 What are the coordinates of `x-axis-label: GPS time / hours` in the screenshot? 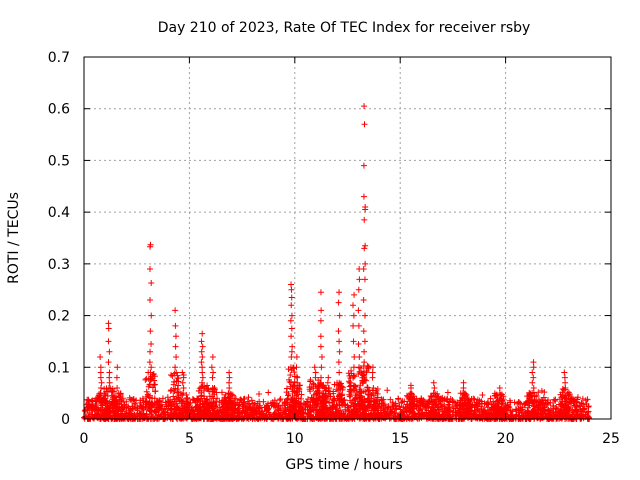 It's located at (343, 465).